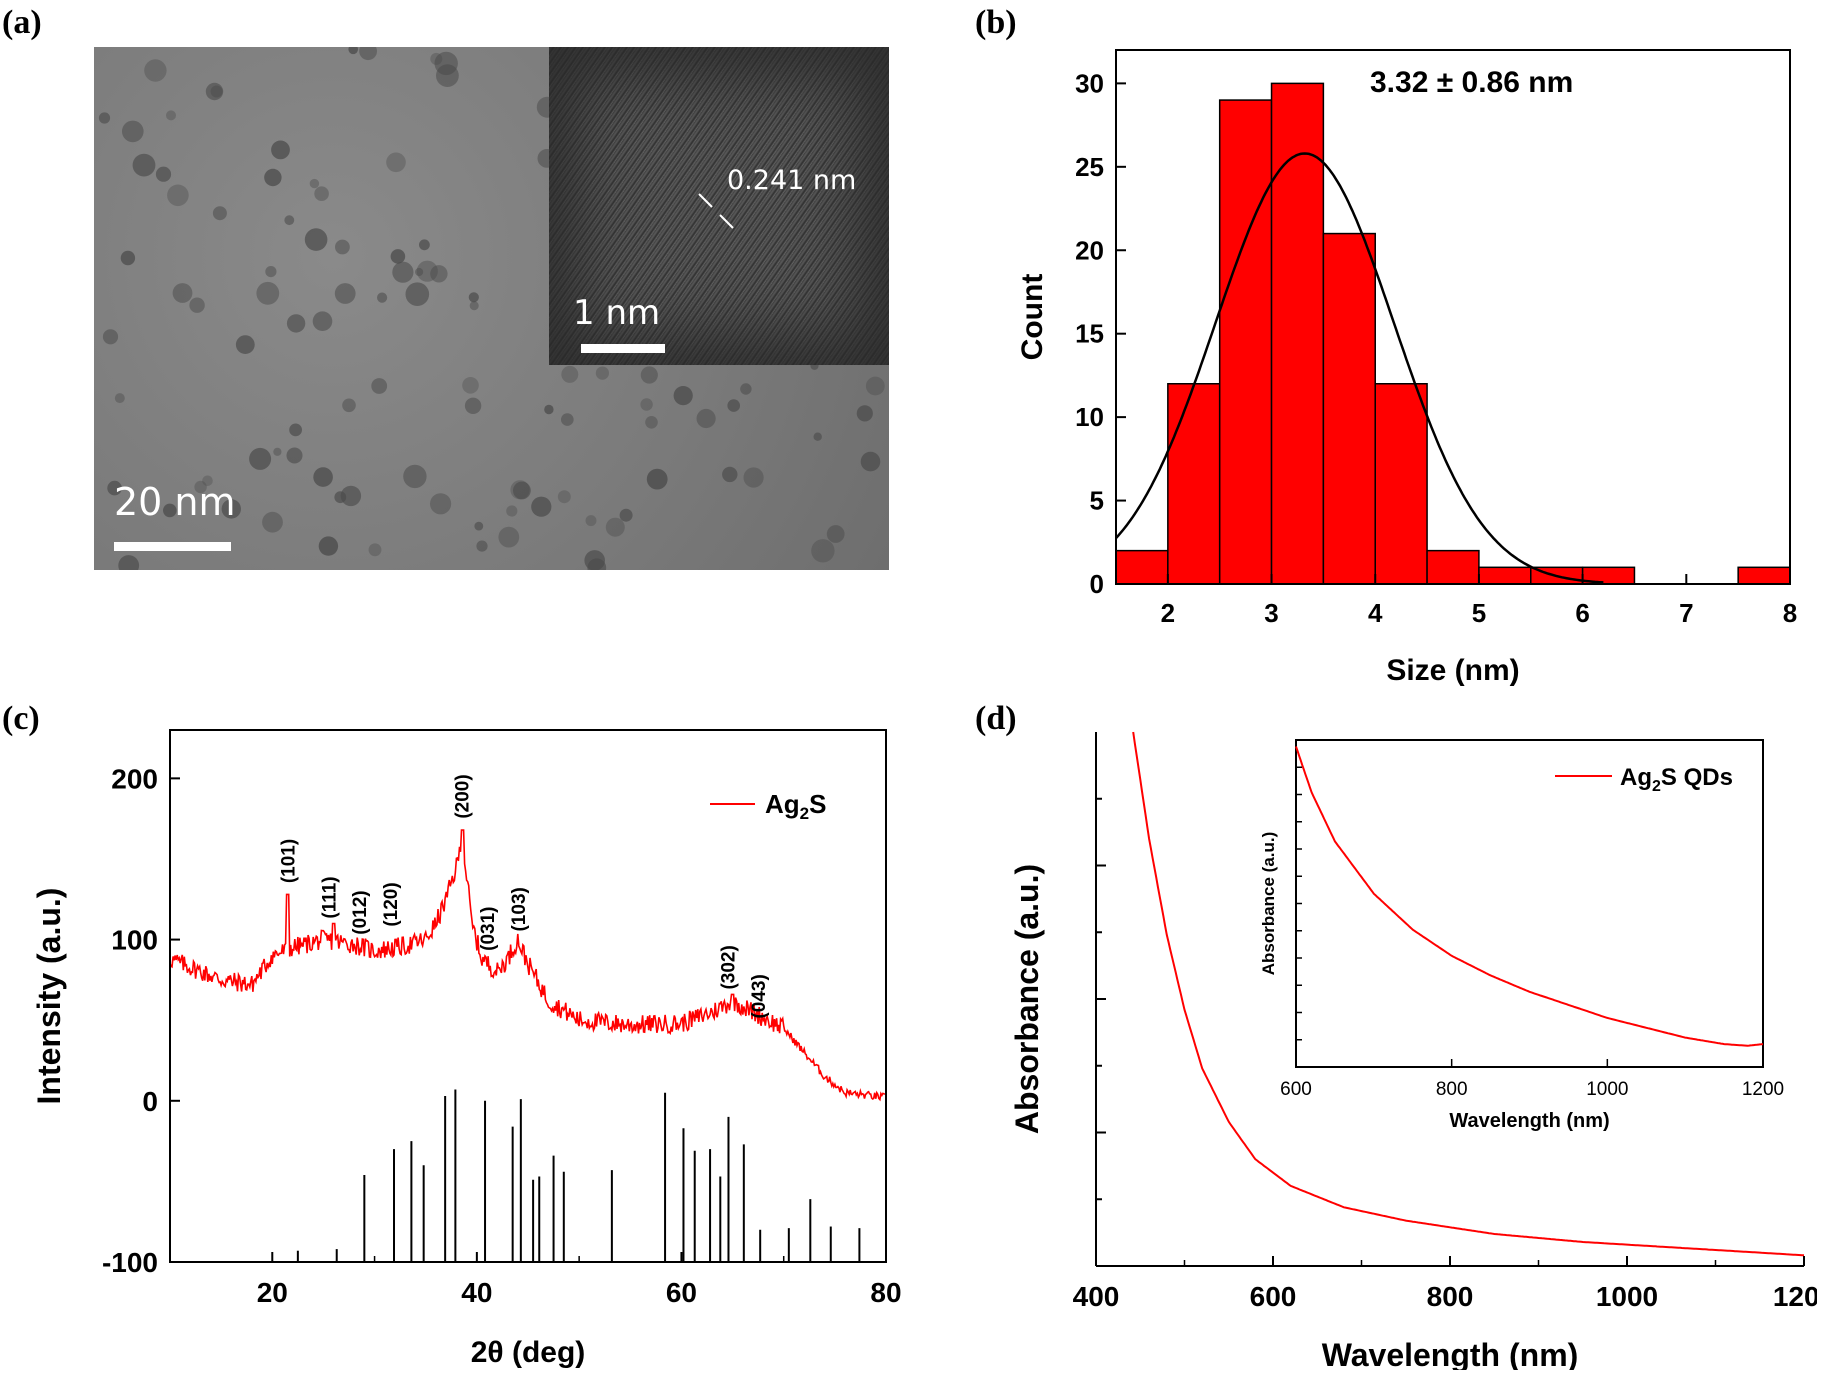 Image resolution: width=1837 pixels, height=1379 pixels. Describe the element at coordinates (1452, 1089) in the screenshot. I see `inset-x-tick-label: 800` at that location.